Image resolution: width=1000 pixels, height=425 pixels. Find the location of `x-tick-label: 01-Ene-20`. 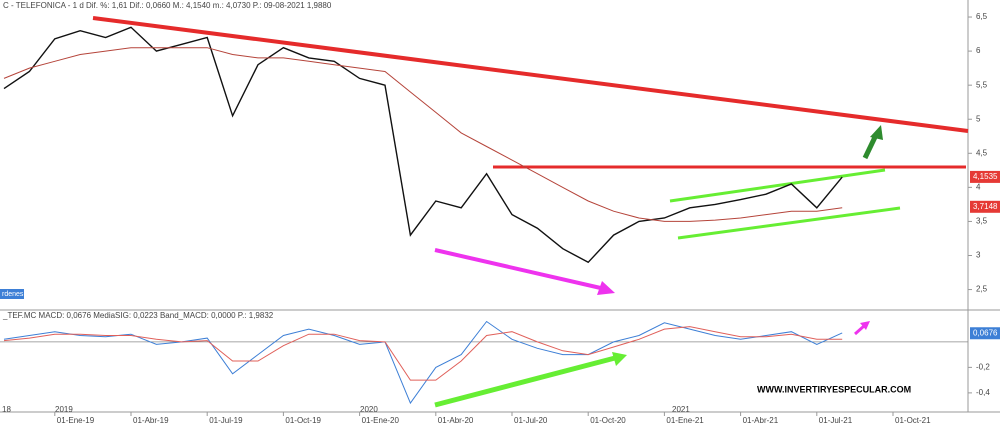

x-tick-label: 01-Ene-20 is located at coordinates (381, 420).